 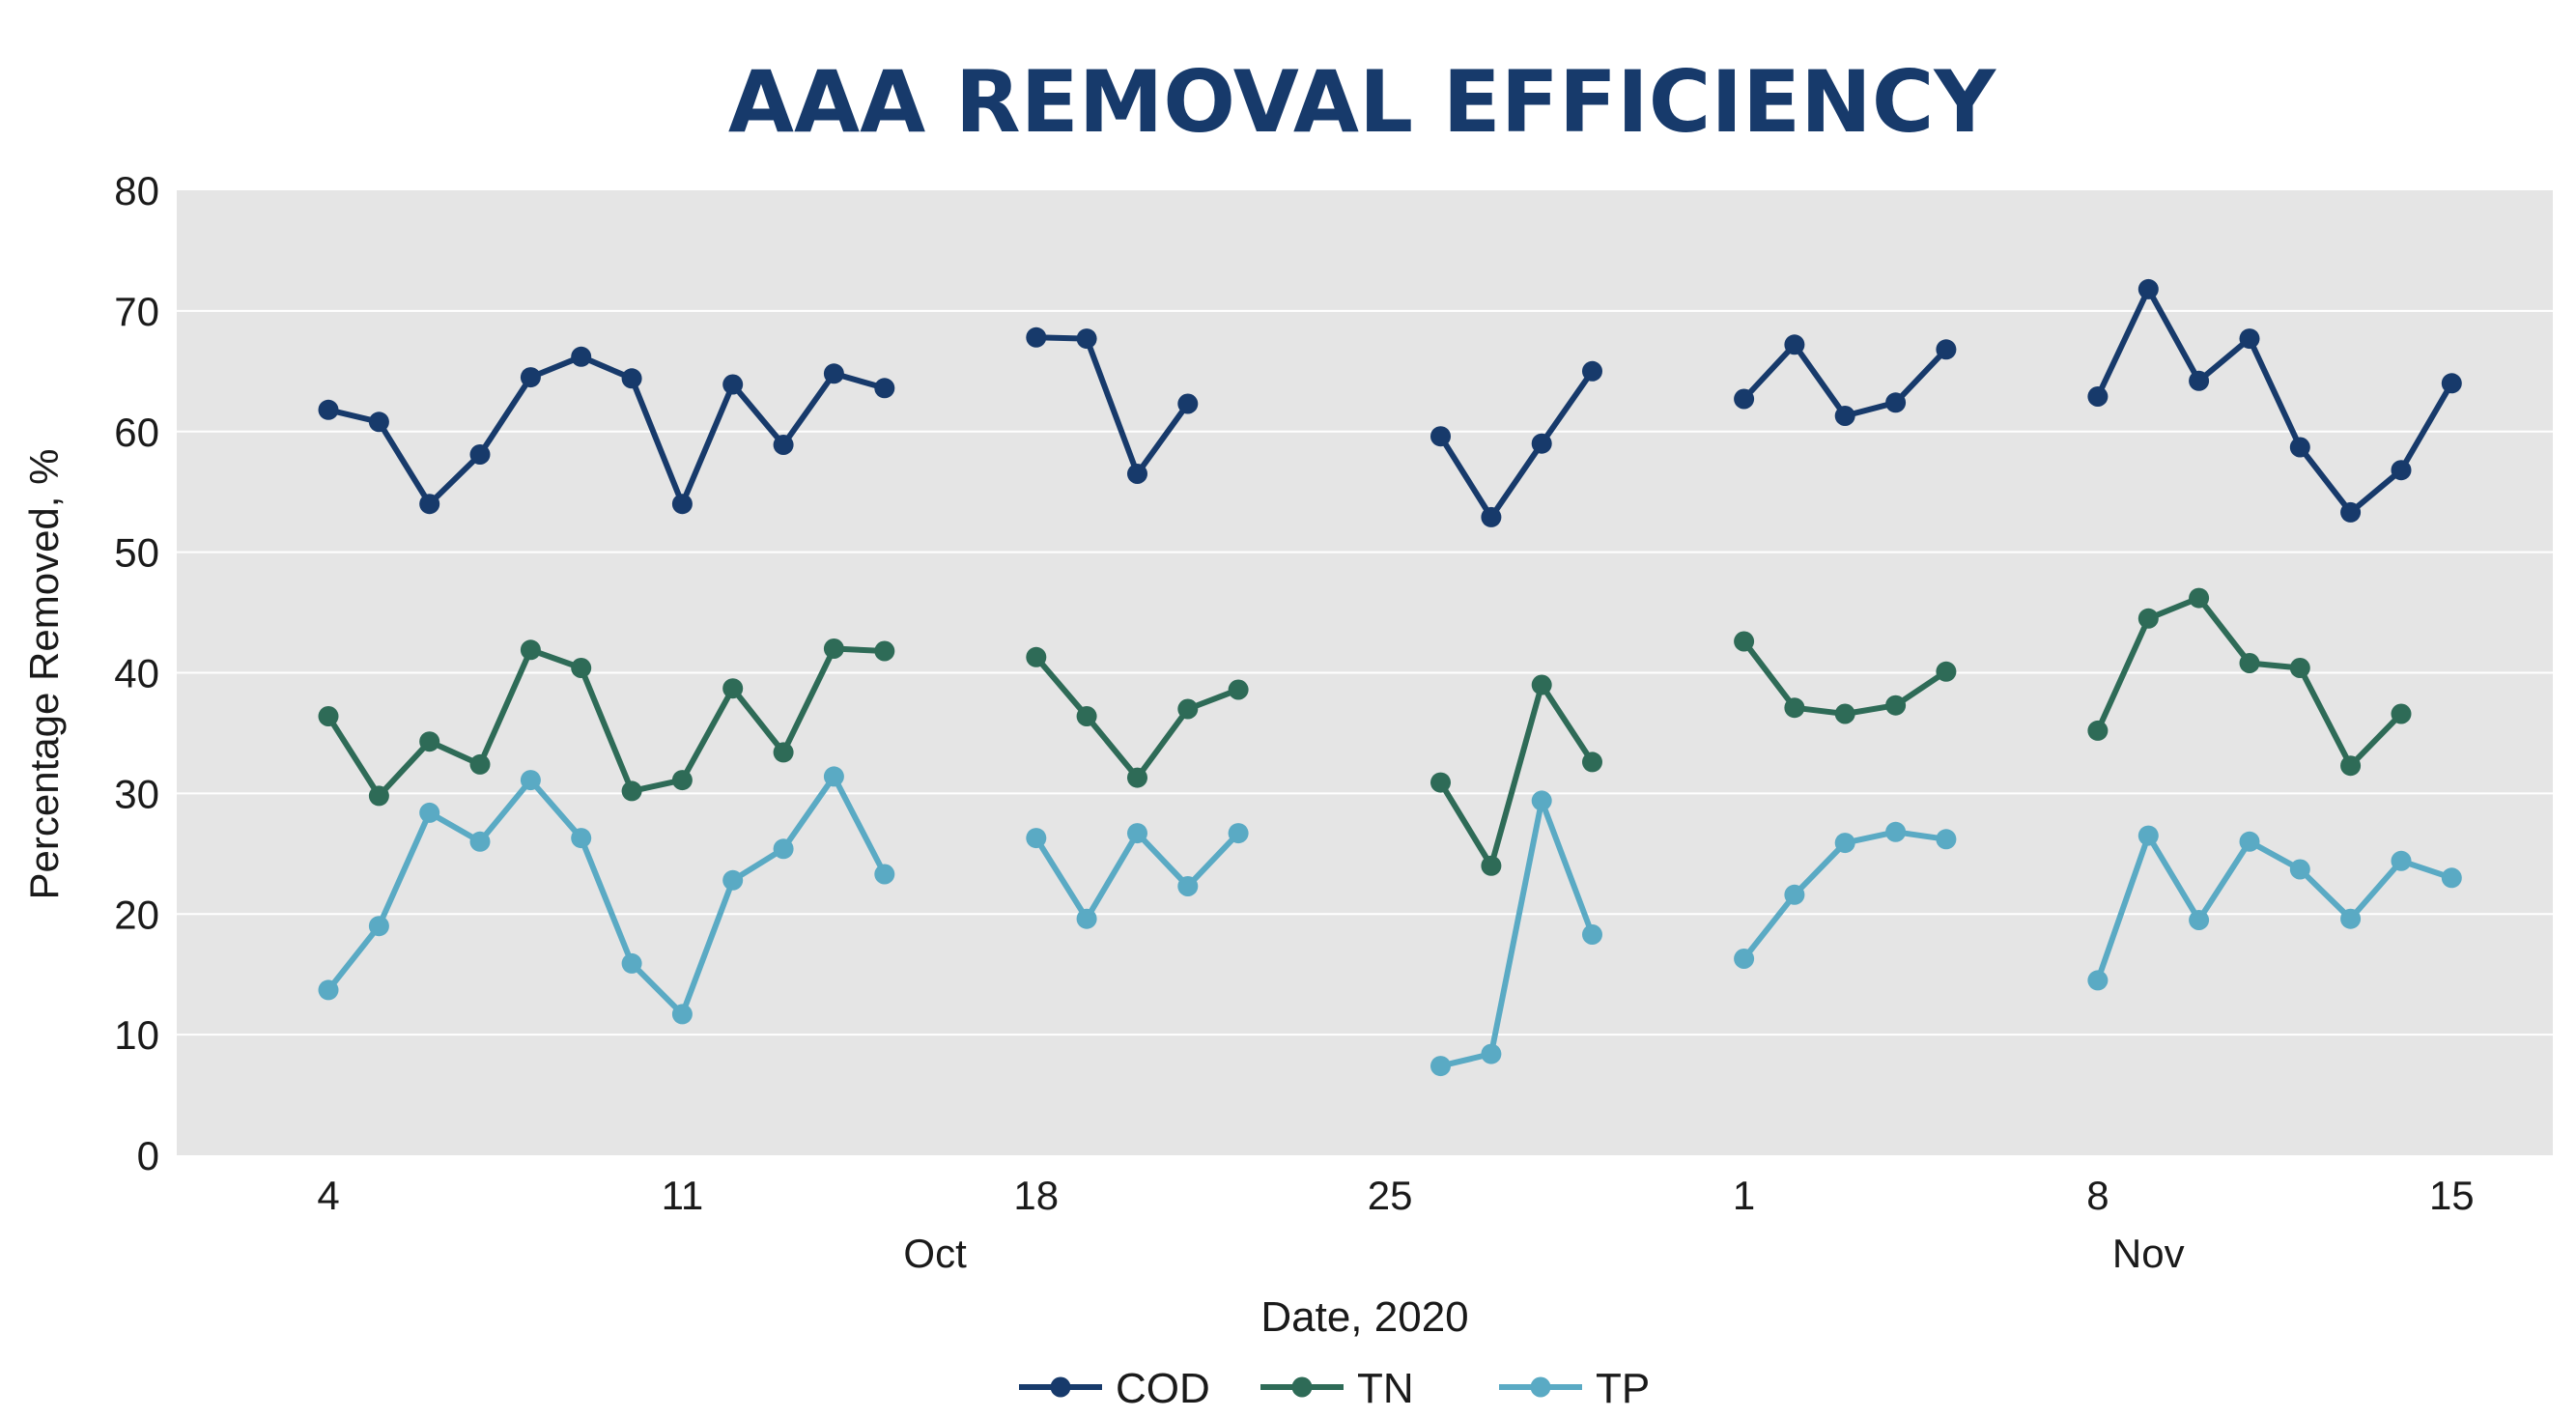 What do you see at coordinates (1036, 1195) in the screenshot?
I see `x-tick-label: 18` at bounding box center [1036, 1195].